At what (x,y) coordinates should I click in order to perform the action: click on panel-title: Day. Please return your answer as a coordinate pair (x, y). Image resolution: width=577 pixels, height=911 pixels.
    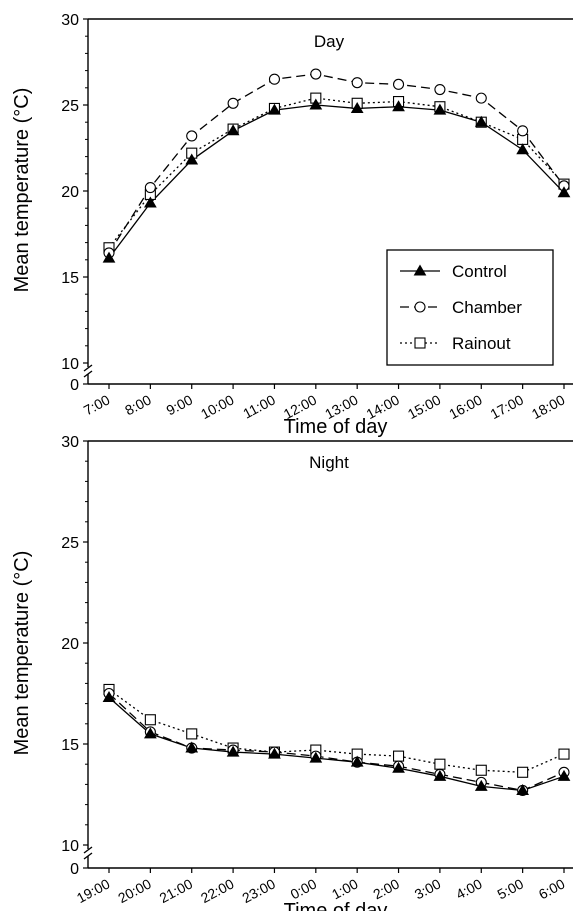
    Looking at the image, I should click on (329, 41).